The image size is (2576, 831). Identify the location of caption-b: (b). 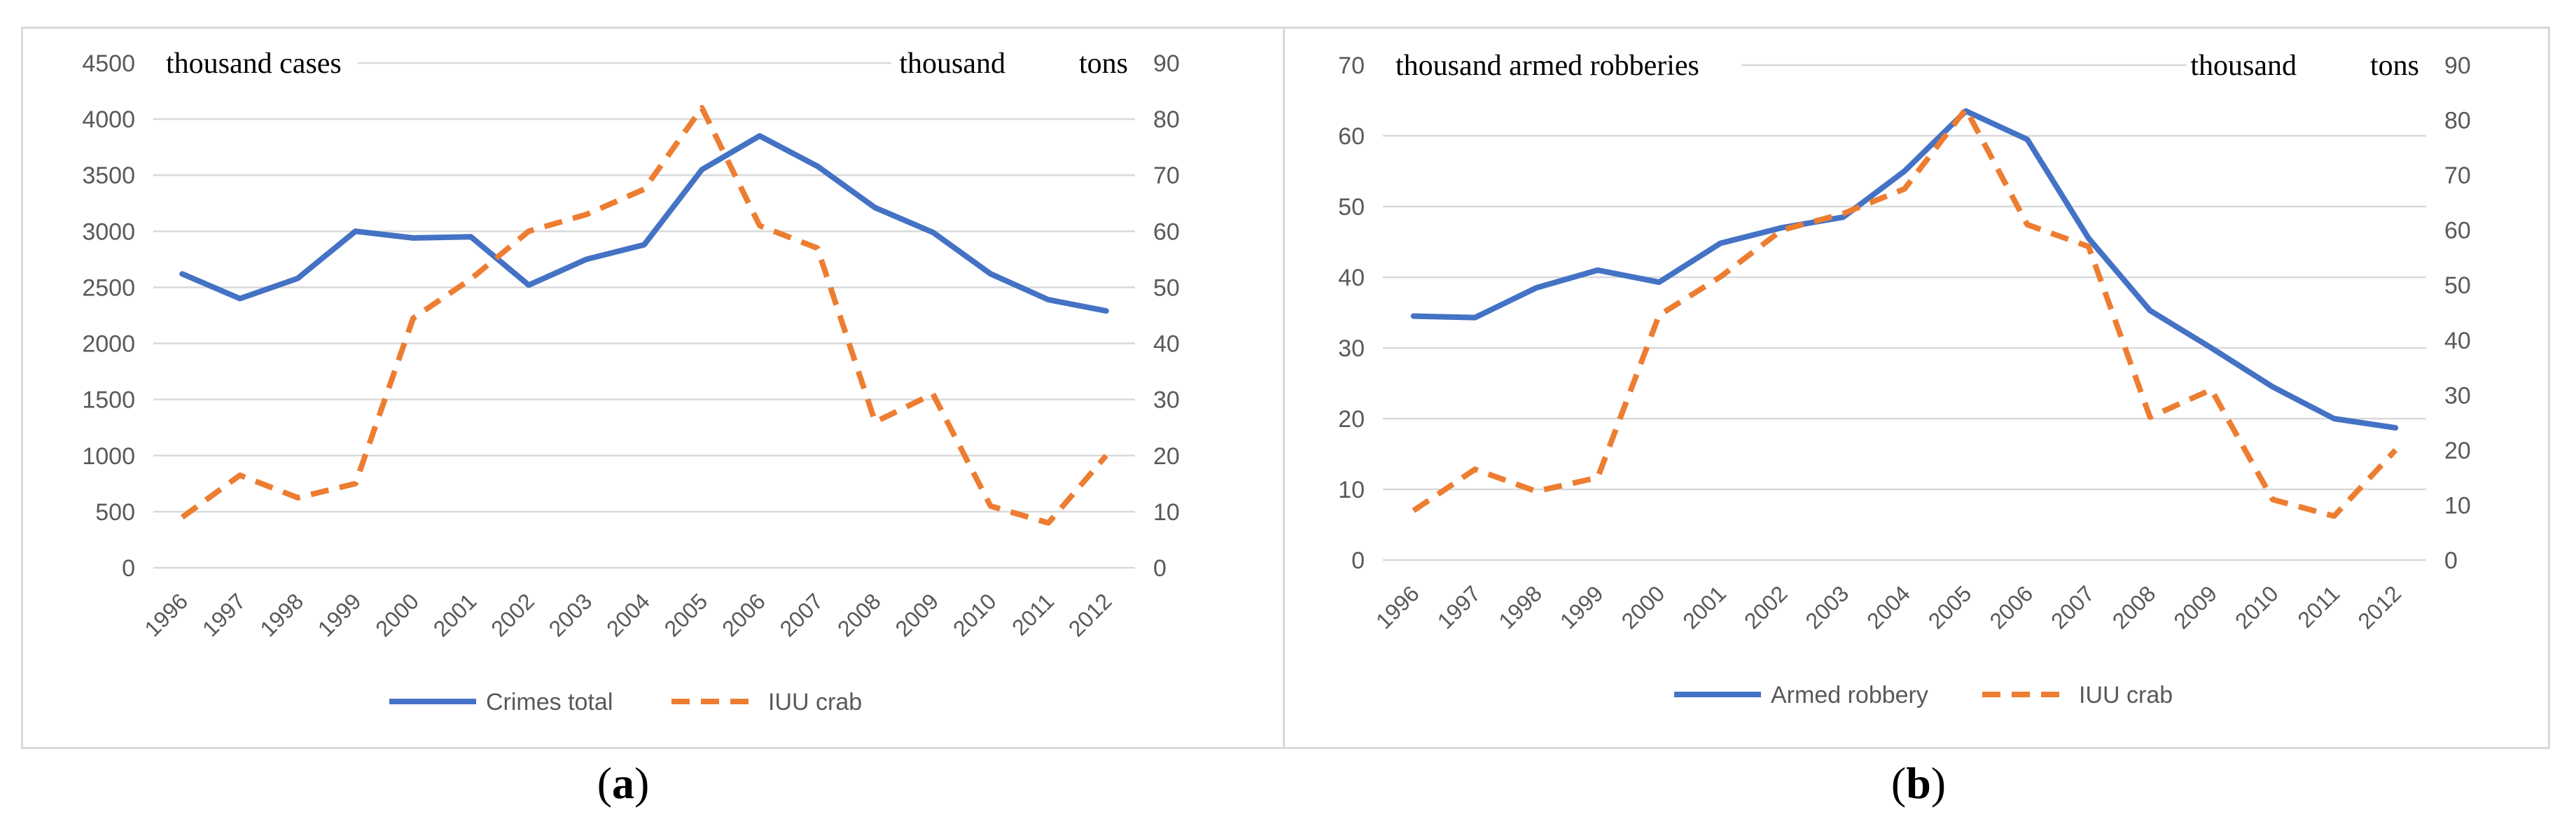
(1919, 783).